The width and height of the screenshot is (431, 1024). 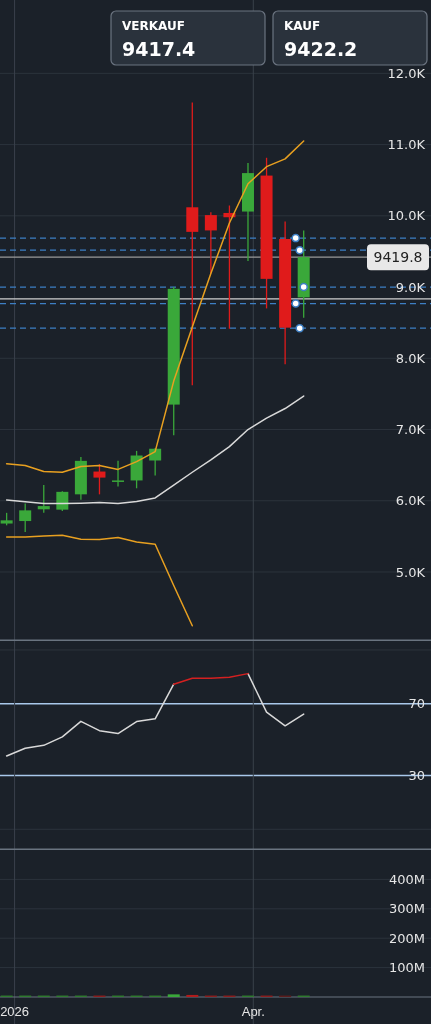 What do you see at coordinates (410, 358) in the screenshot?
I see `y-tick-label: 8.0K` at bounding box center [410, 358].